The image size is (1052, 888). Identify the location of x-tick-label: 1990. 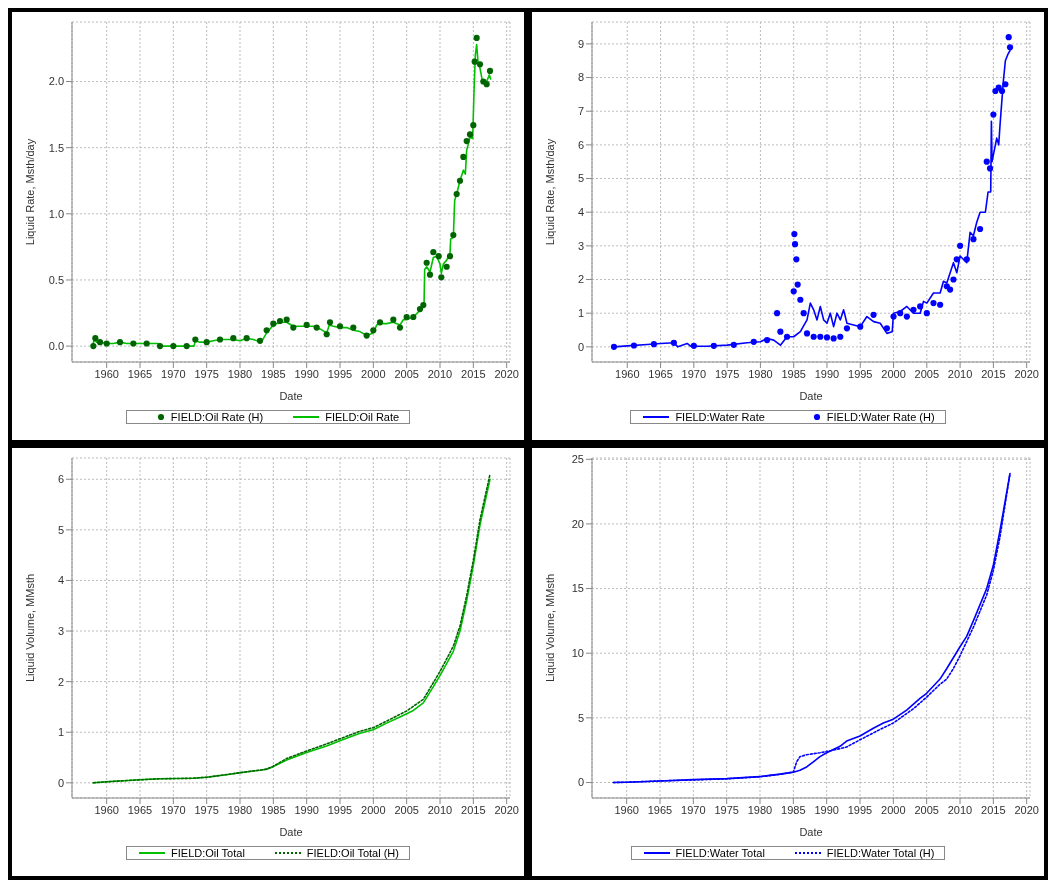
(826, 809).